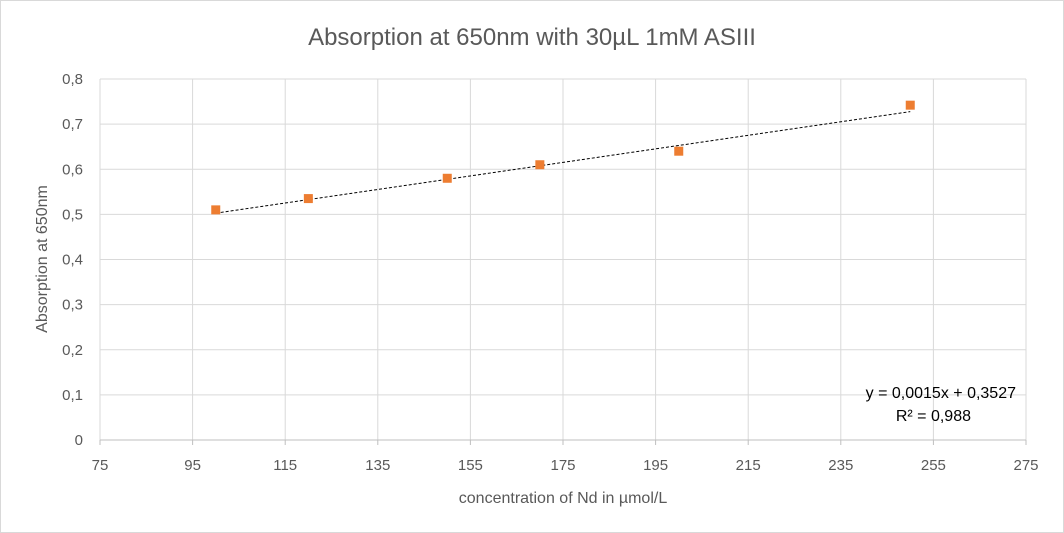  What do you see at coordinates (562, 465) in the screenshot?
I see `x-tick-label: 175` at bounding box center [562, 465].